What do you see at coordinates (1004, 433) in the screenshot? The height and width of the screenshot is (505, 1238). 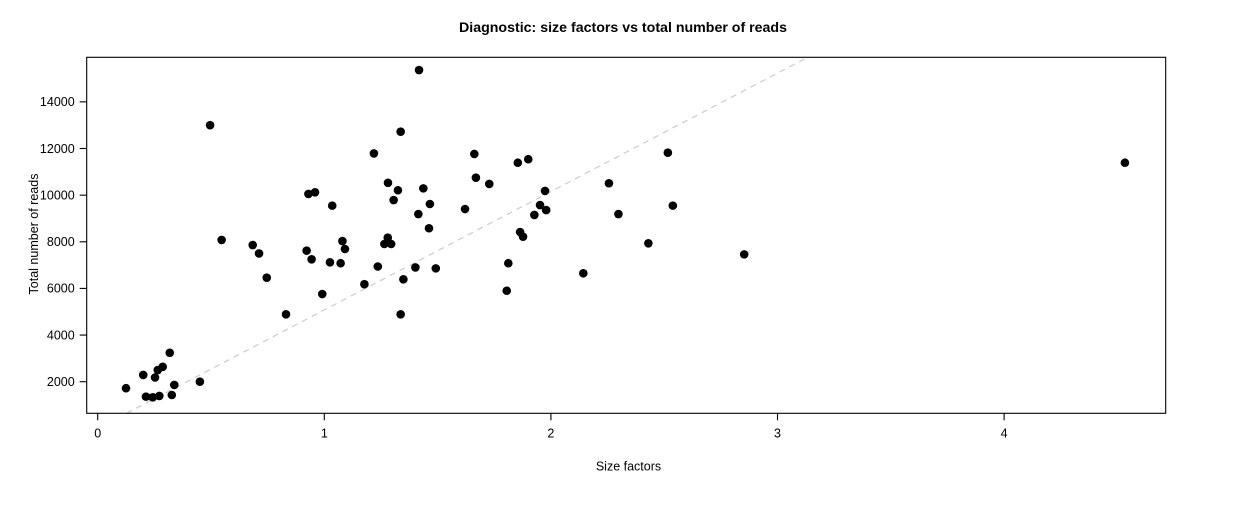 I see `x-tick-label: 4` at bounding box center [1004, 433].